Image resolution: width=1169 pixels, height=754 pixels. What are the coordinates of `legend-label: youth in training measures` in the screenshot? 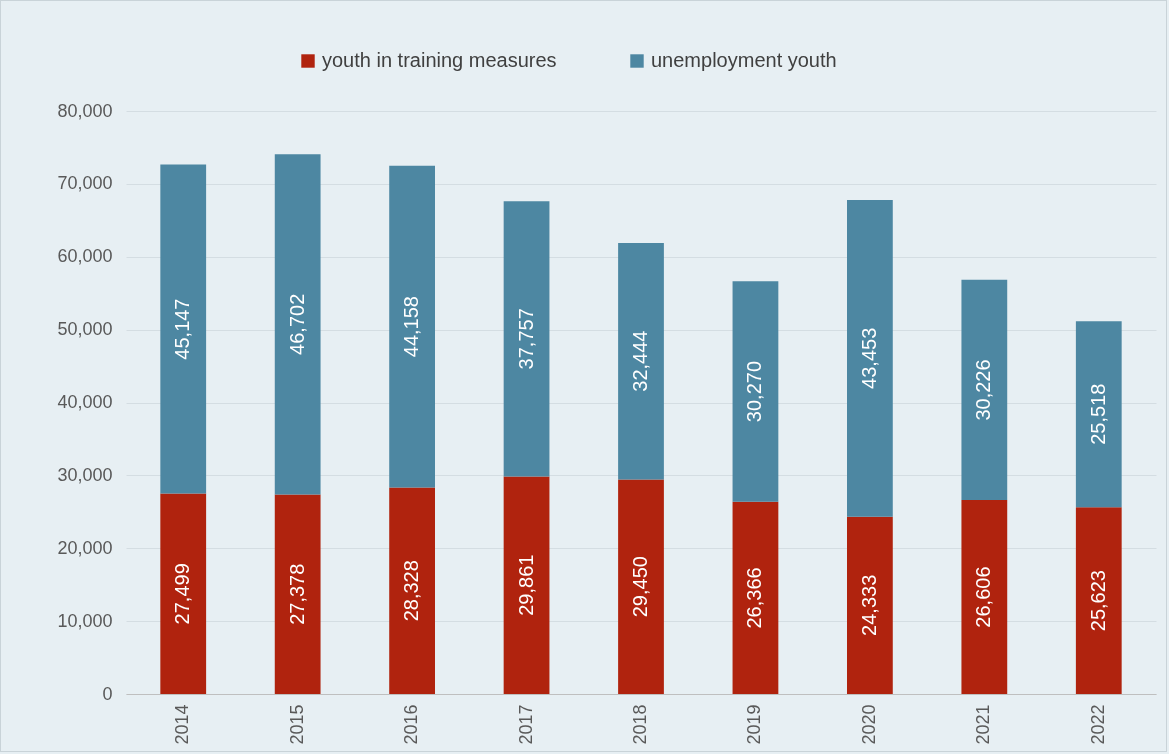 It's located at (439, 60).